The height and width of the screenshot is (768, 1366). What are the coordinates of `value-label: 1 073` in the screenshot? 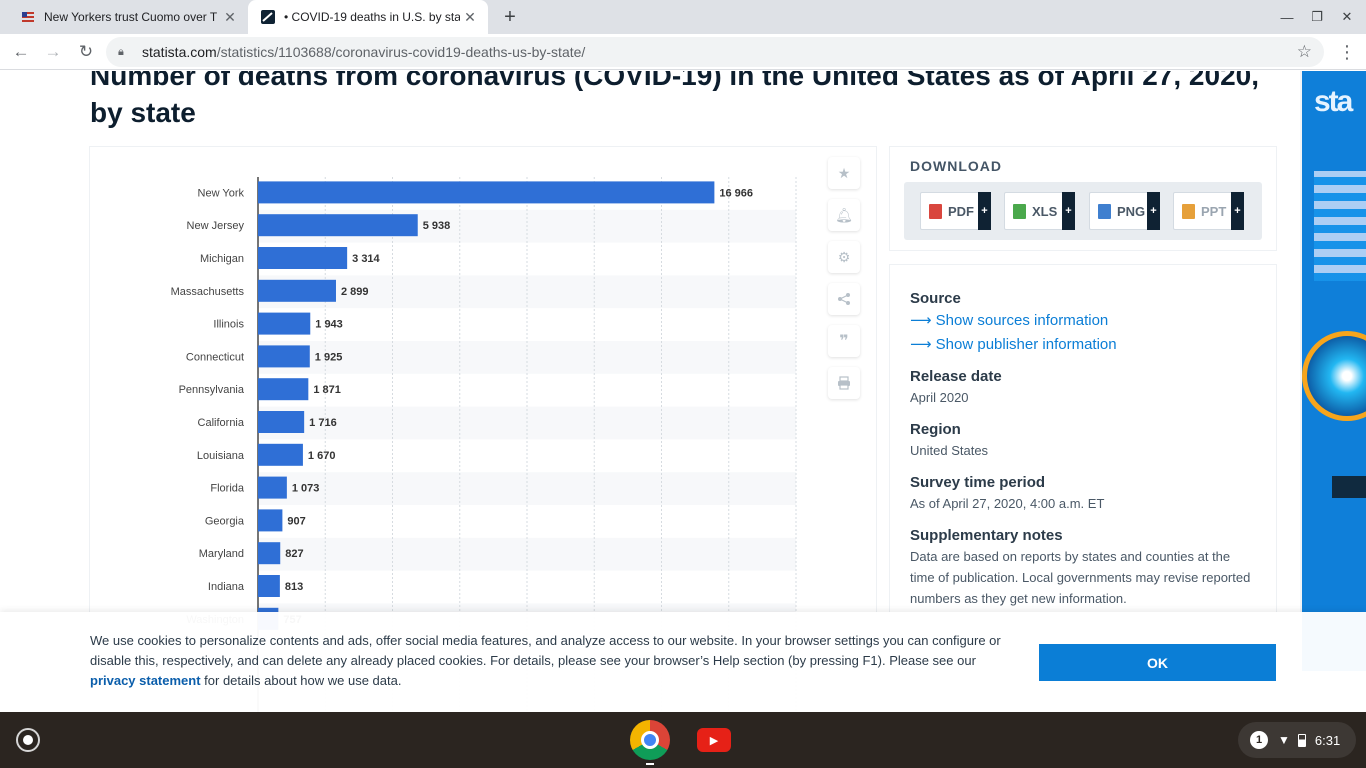 It's located at (306, 489).